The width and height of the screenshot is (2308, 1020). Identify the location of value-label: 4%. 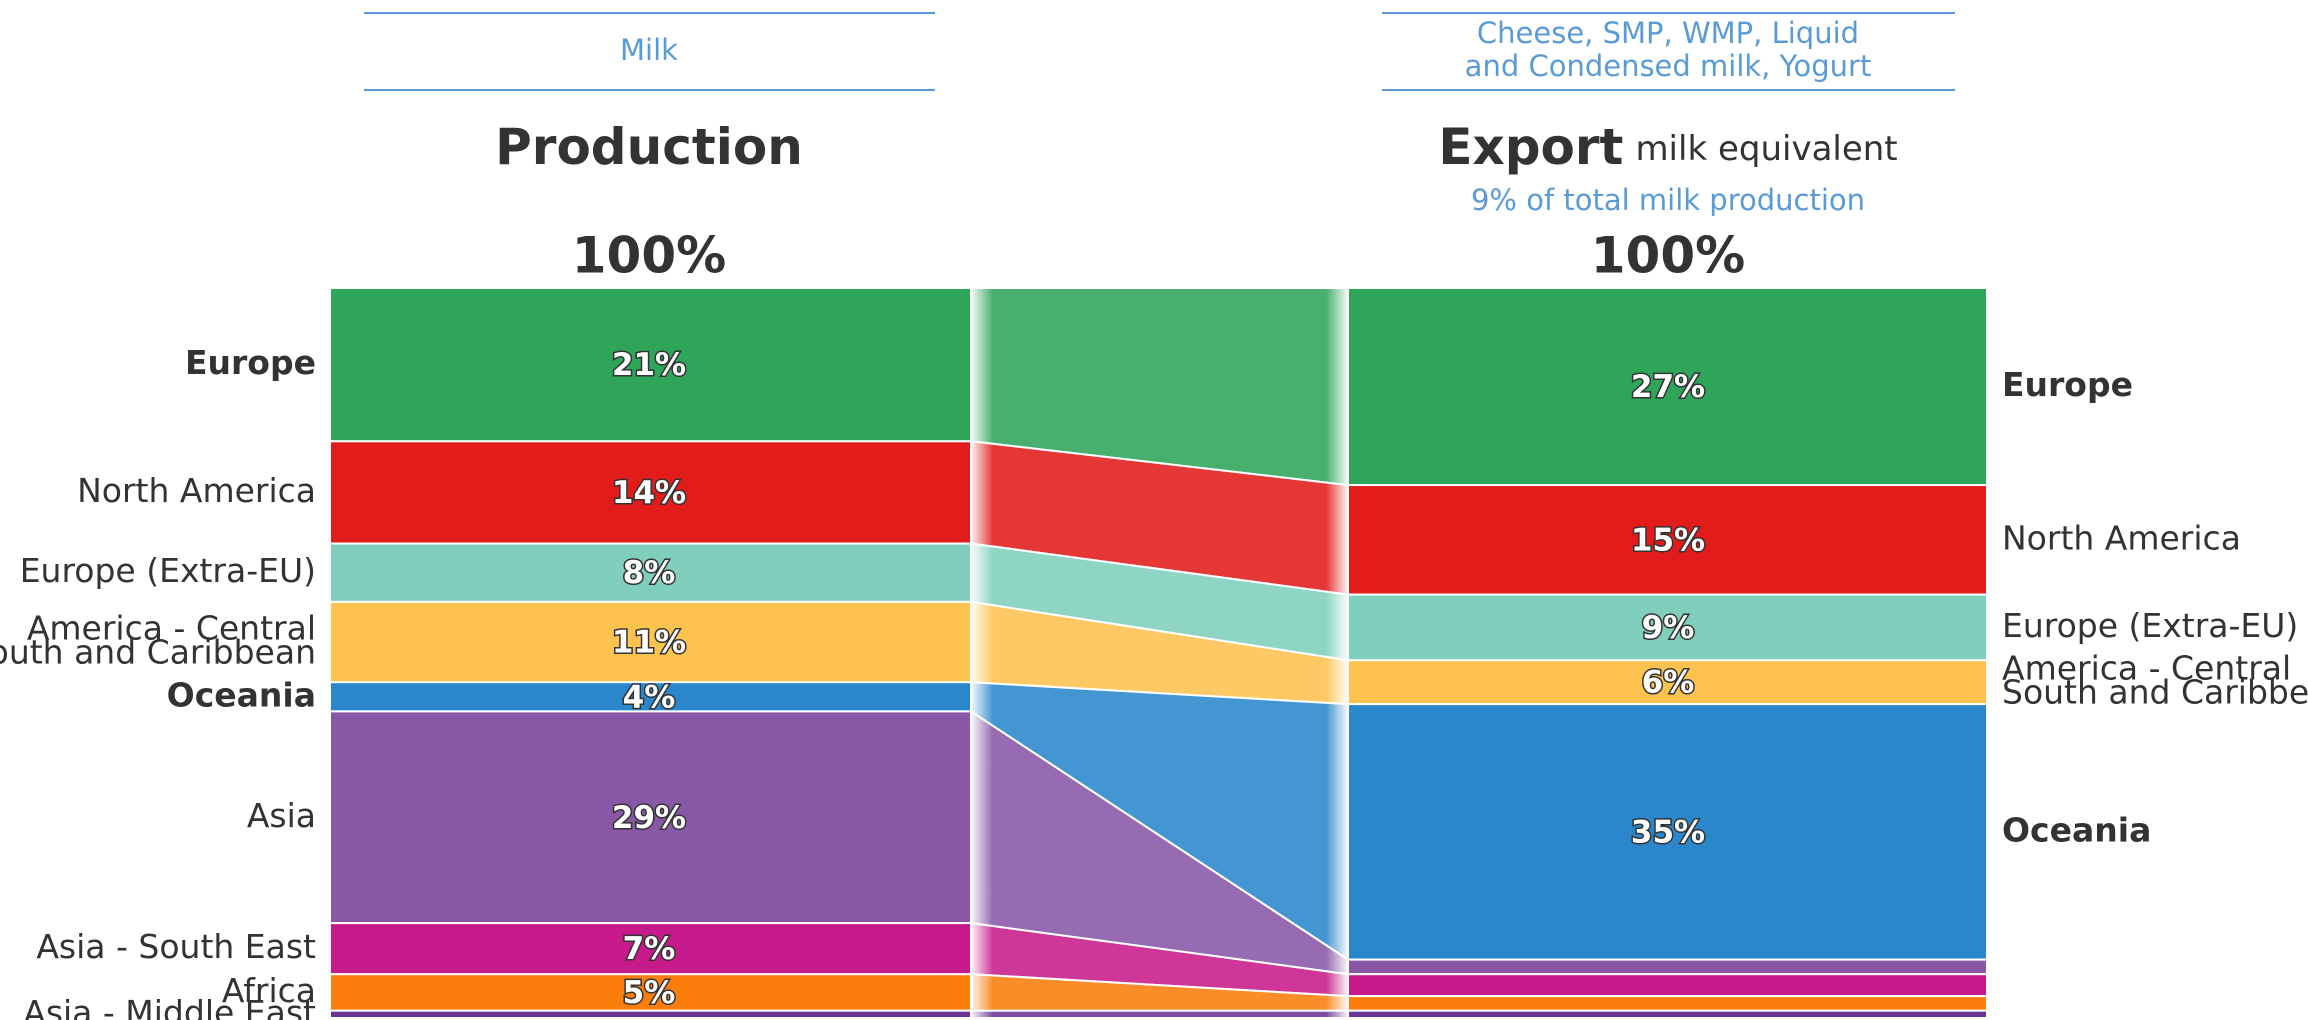
(649, 697).